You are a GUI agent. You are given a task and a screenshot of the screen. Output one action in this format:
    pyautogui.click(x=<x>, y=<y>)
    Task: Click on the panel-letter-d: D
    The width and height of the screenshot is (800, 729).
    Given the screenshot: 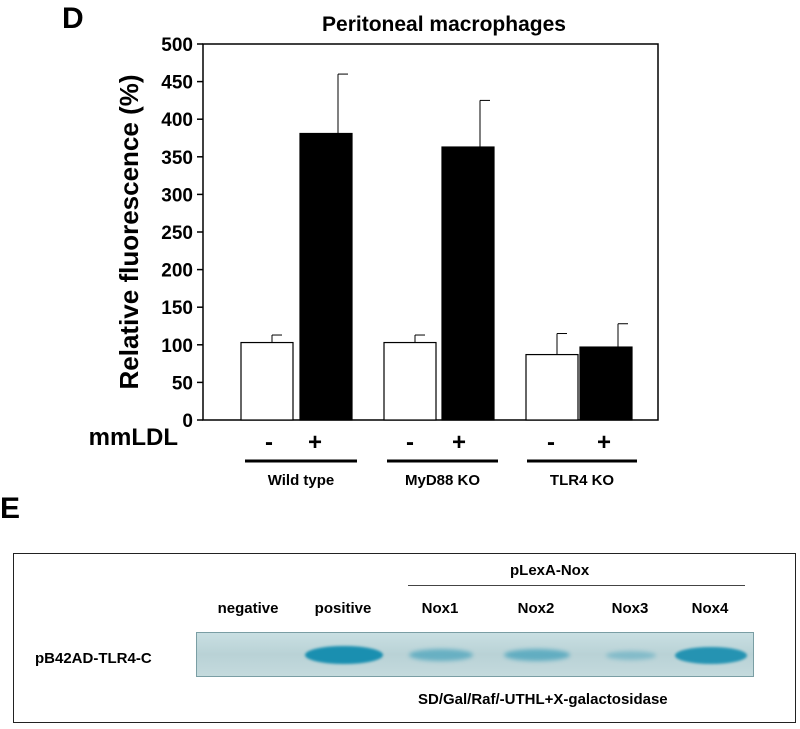 What is the action you would take?
    pyautogui.click(x=73, y=18)
    